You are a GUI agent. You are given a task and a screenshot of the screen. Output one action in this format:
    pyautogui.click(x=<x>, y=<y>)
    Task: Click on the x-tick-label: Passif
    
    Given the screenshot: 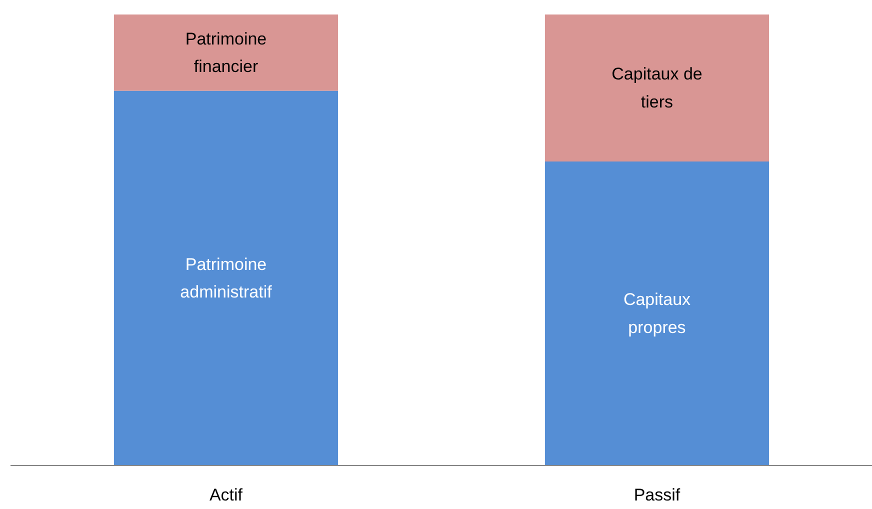 What is the action you would take?
    pyautogui.click(x=657, y=495)
    